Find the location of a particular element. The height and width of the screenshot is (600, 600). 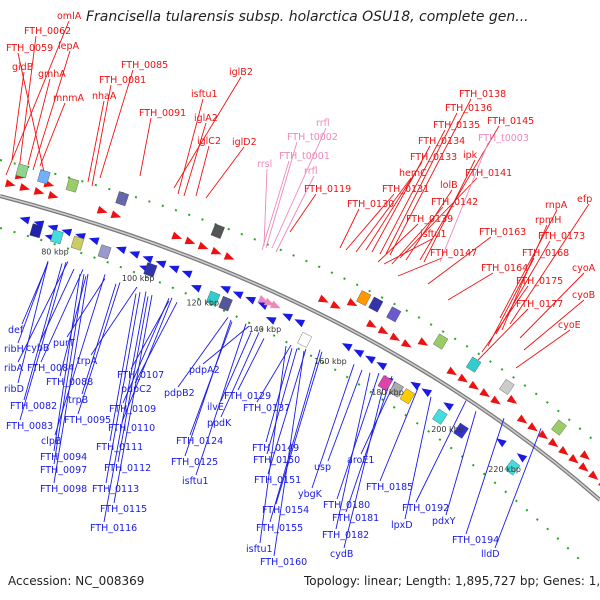

reverse-gene-label: pdpA2 is located at coordinates (204, 370).